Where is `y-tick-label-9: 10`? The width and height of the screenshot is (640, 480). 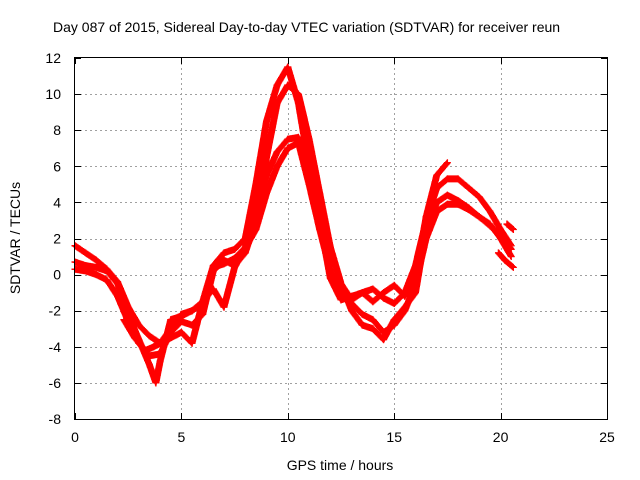
y-tick-label-9: 10 is located at coordinates (53, 94).